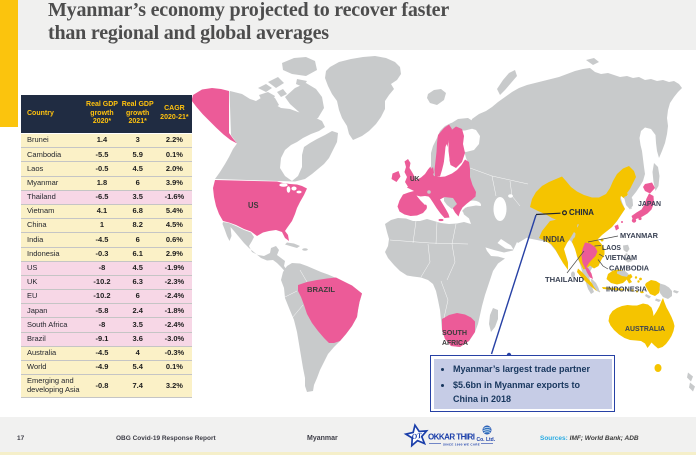 The width and height of the screenshot is (696, 455). What do you see at coordinates (253, 205) in the screenshot?
I see `svg-text: US` at bounding box center [253, 205].